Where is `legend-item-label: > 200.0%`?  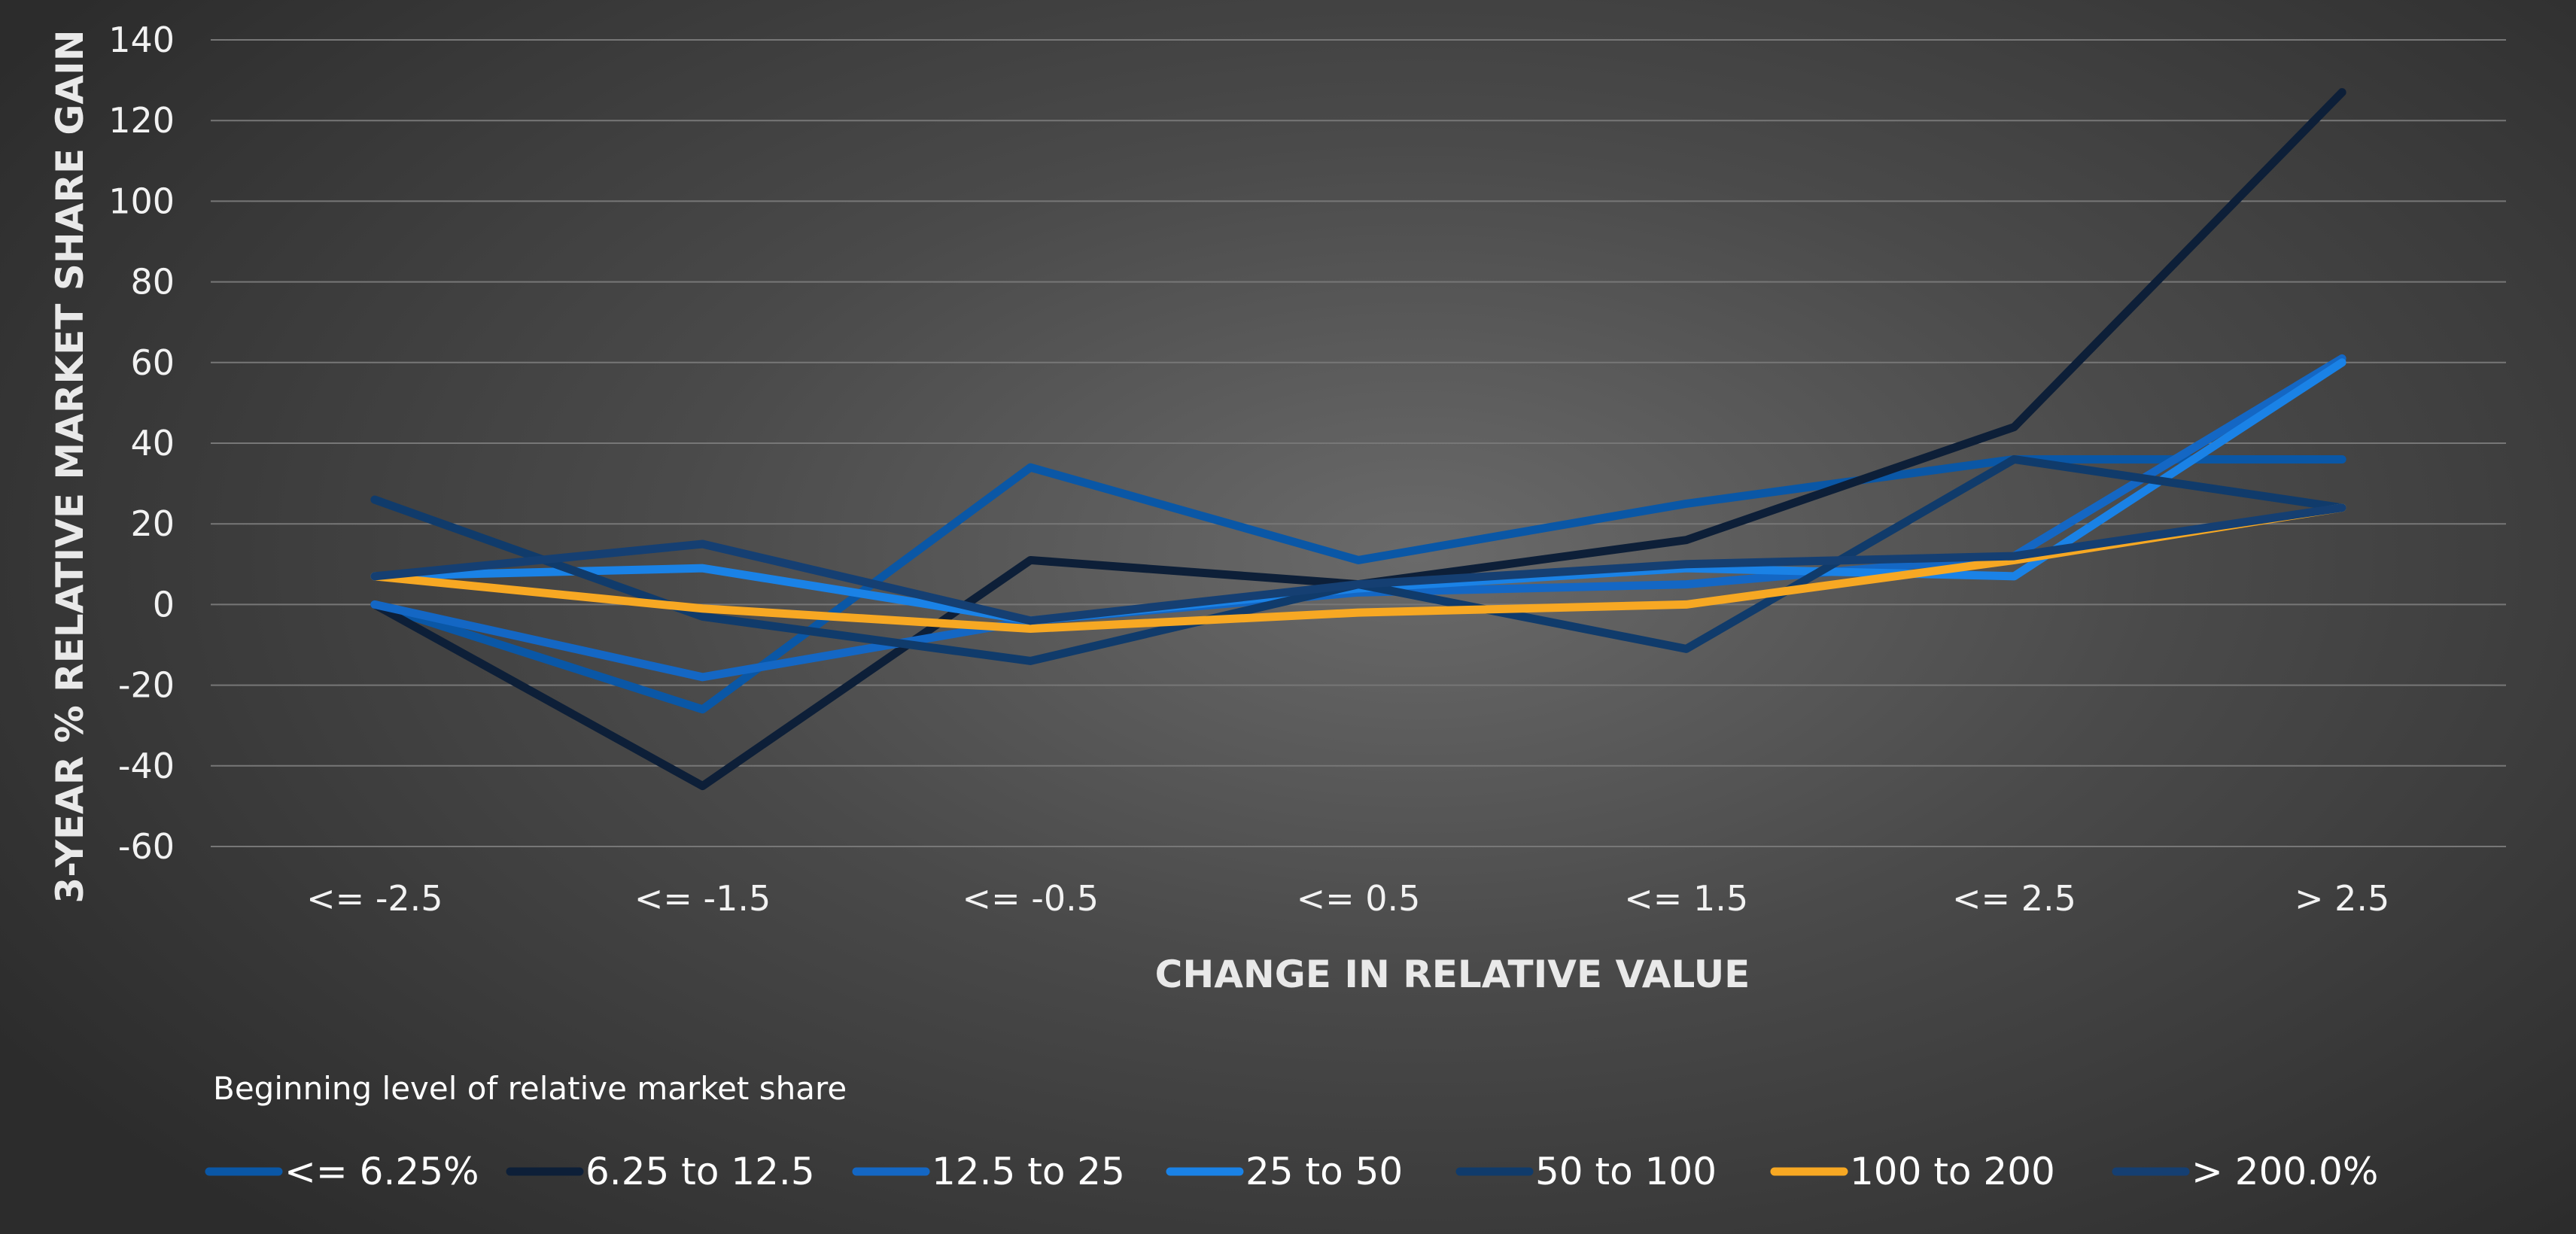
legend-item-label: > 200.0% is located at coordinates (2284, 1171).